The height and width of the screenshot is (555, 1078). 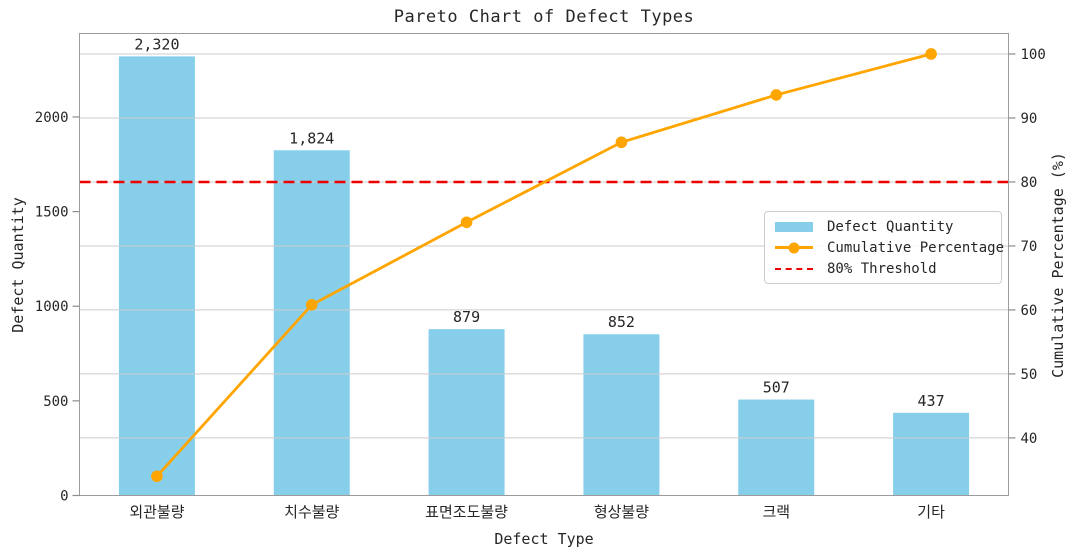 What do you see at coordinates (776, 512) in the screenshot?
I see `x-tick-label-5: 크랙` at bounding box center [776, 512].